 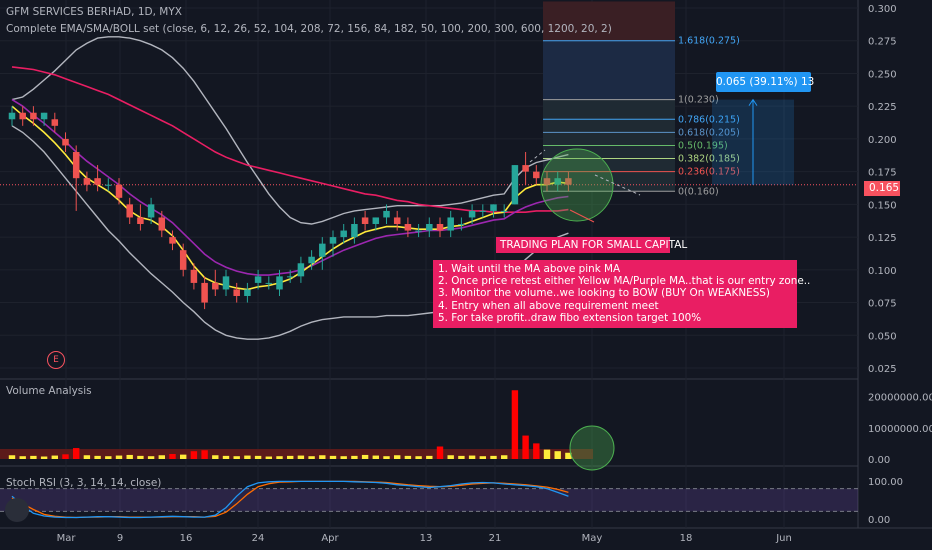 I want to click on volume-tick-label: 10000000.00, so click(x=900, y=429).